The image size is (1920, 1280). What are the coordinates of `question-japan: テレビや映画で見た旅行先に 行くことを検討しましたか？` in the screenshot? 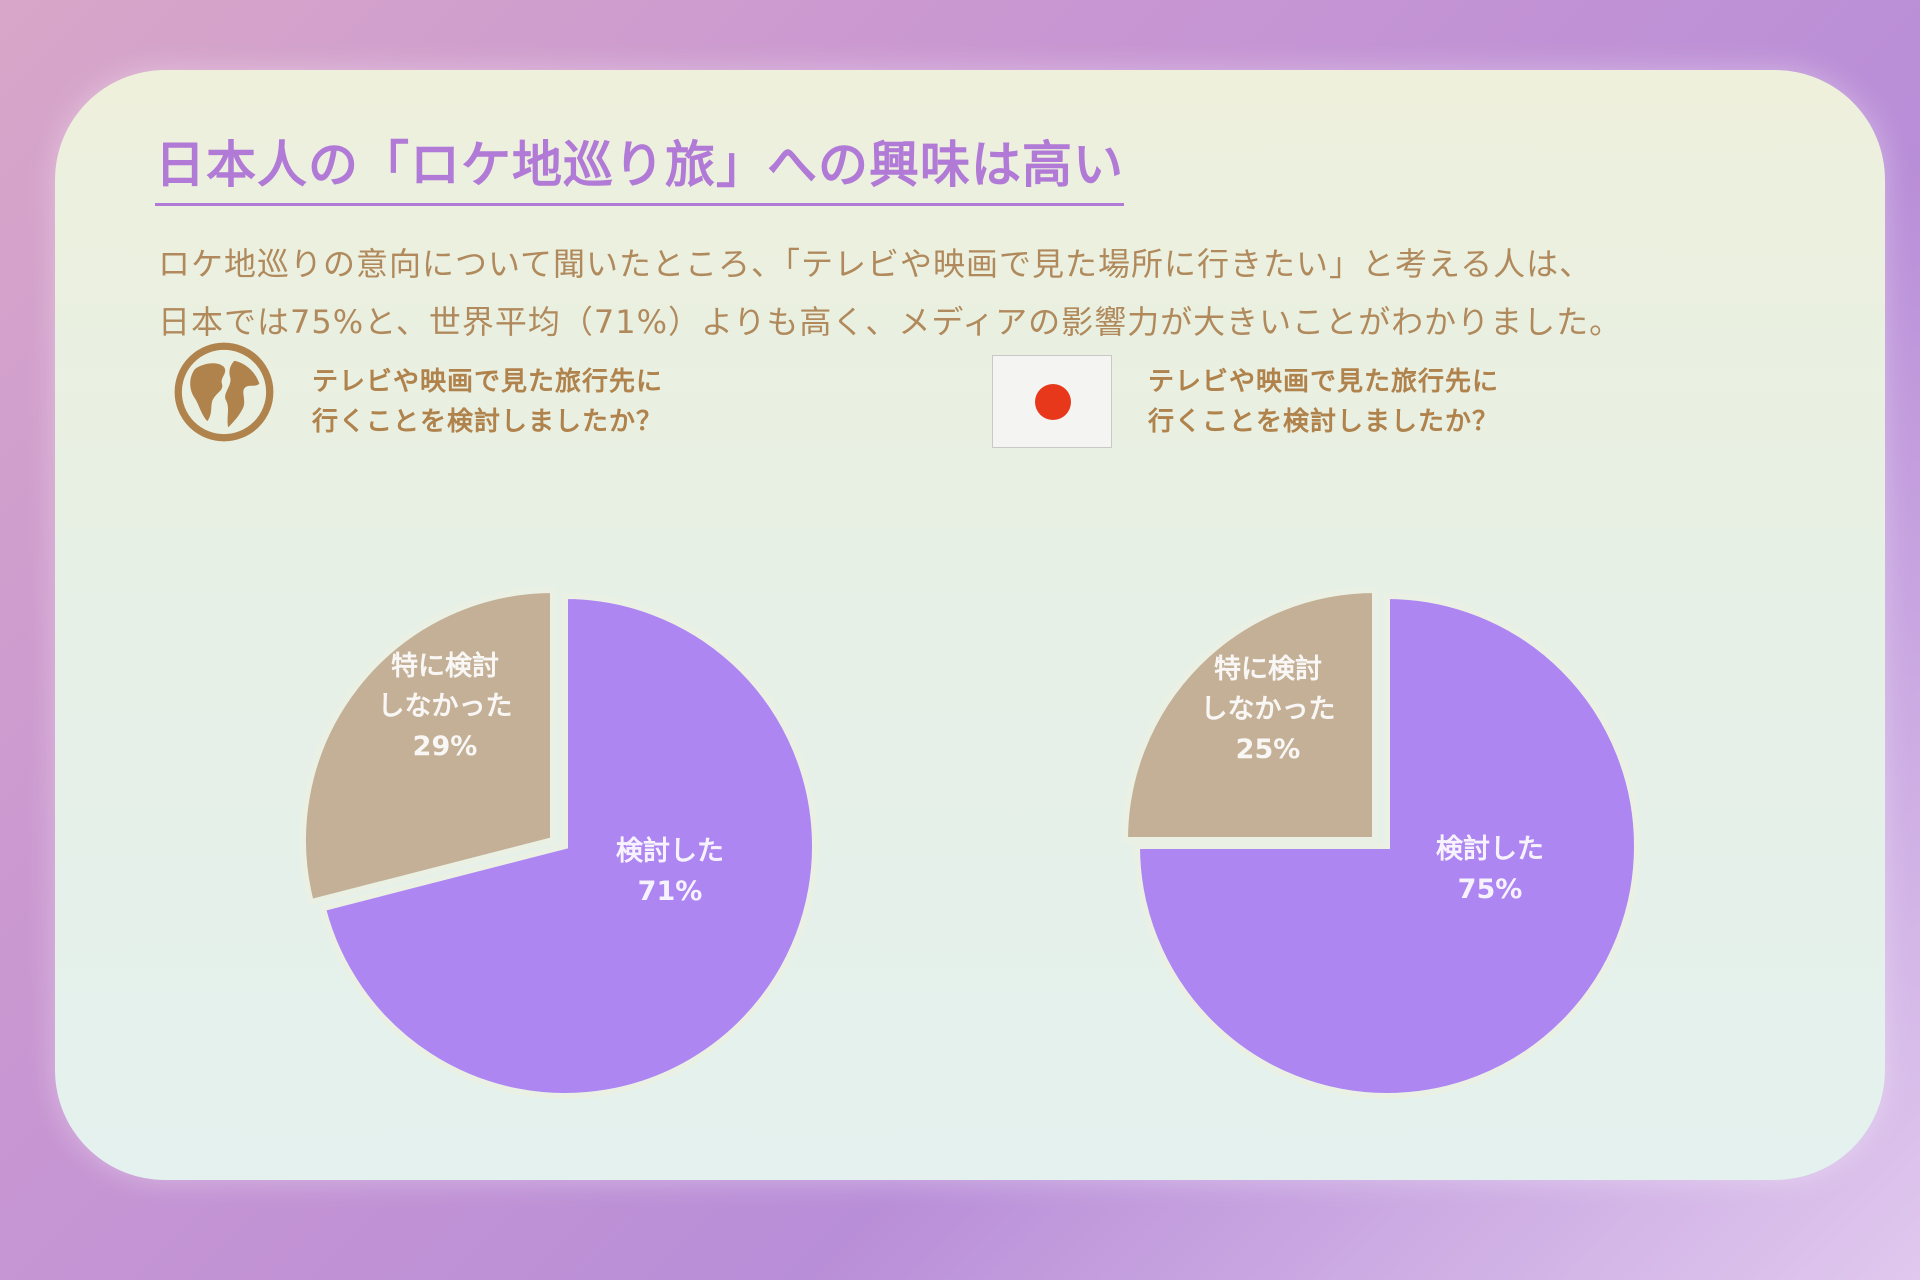 It's located at (1323, 402).